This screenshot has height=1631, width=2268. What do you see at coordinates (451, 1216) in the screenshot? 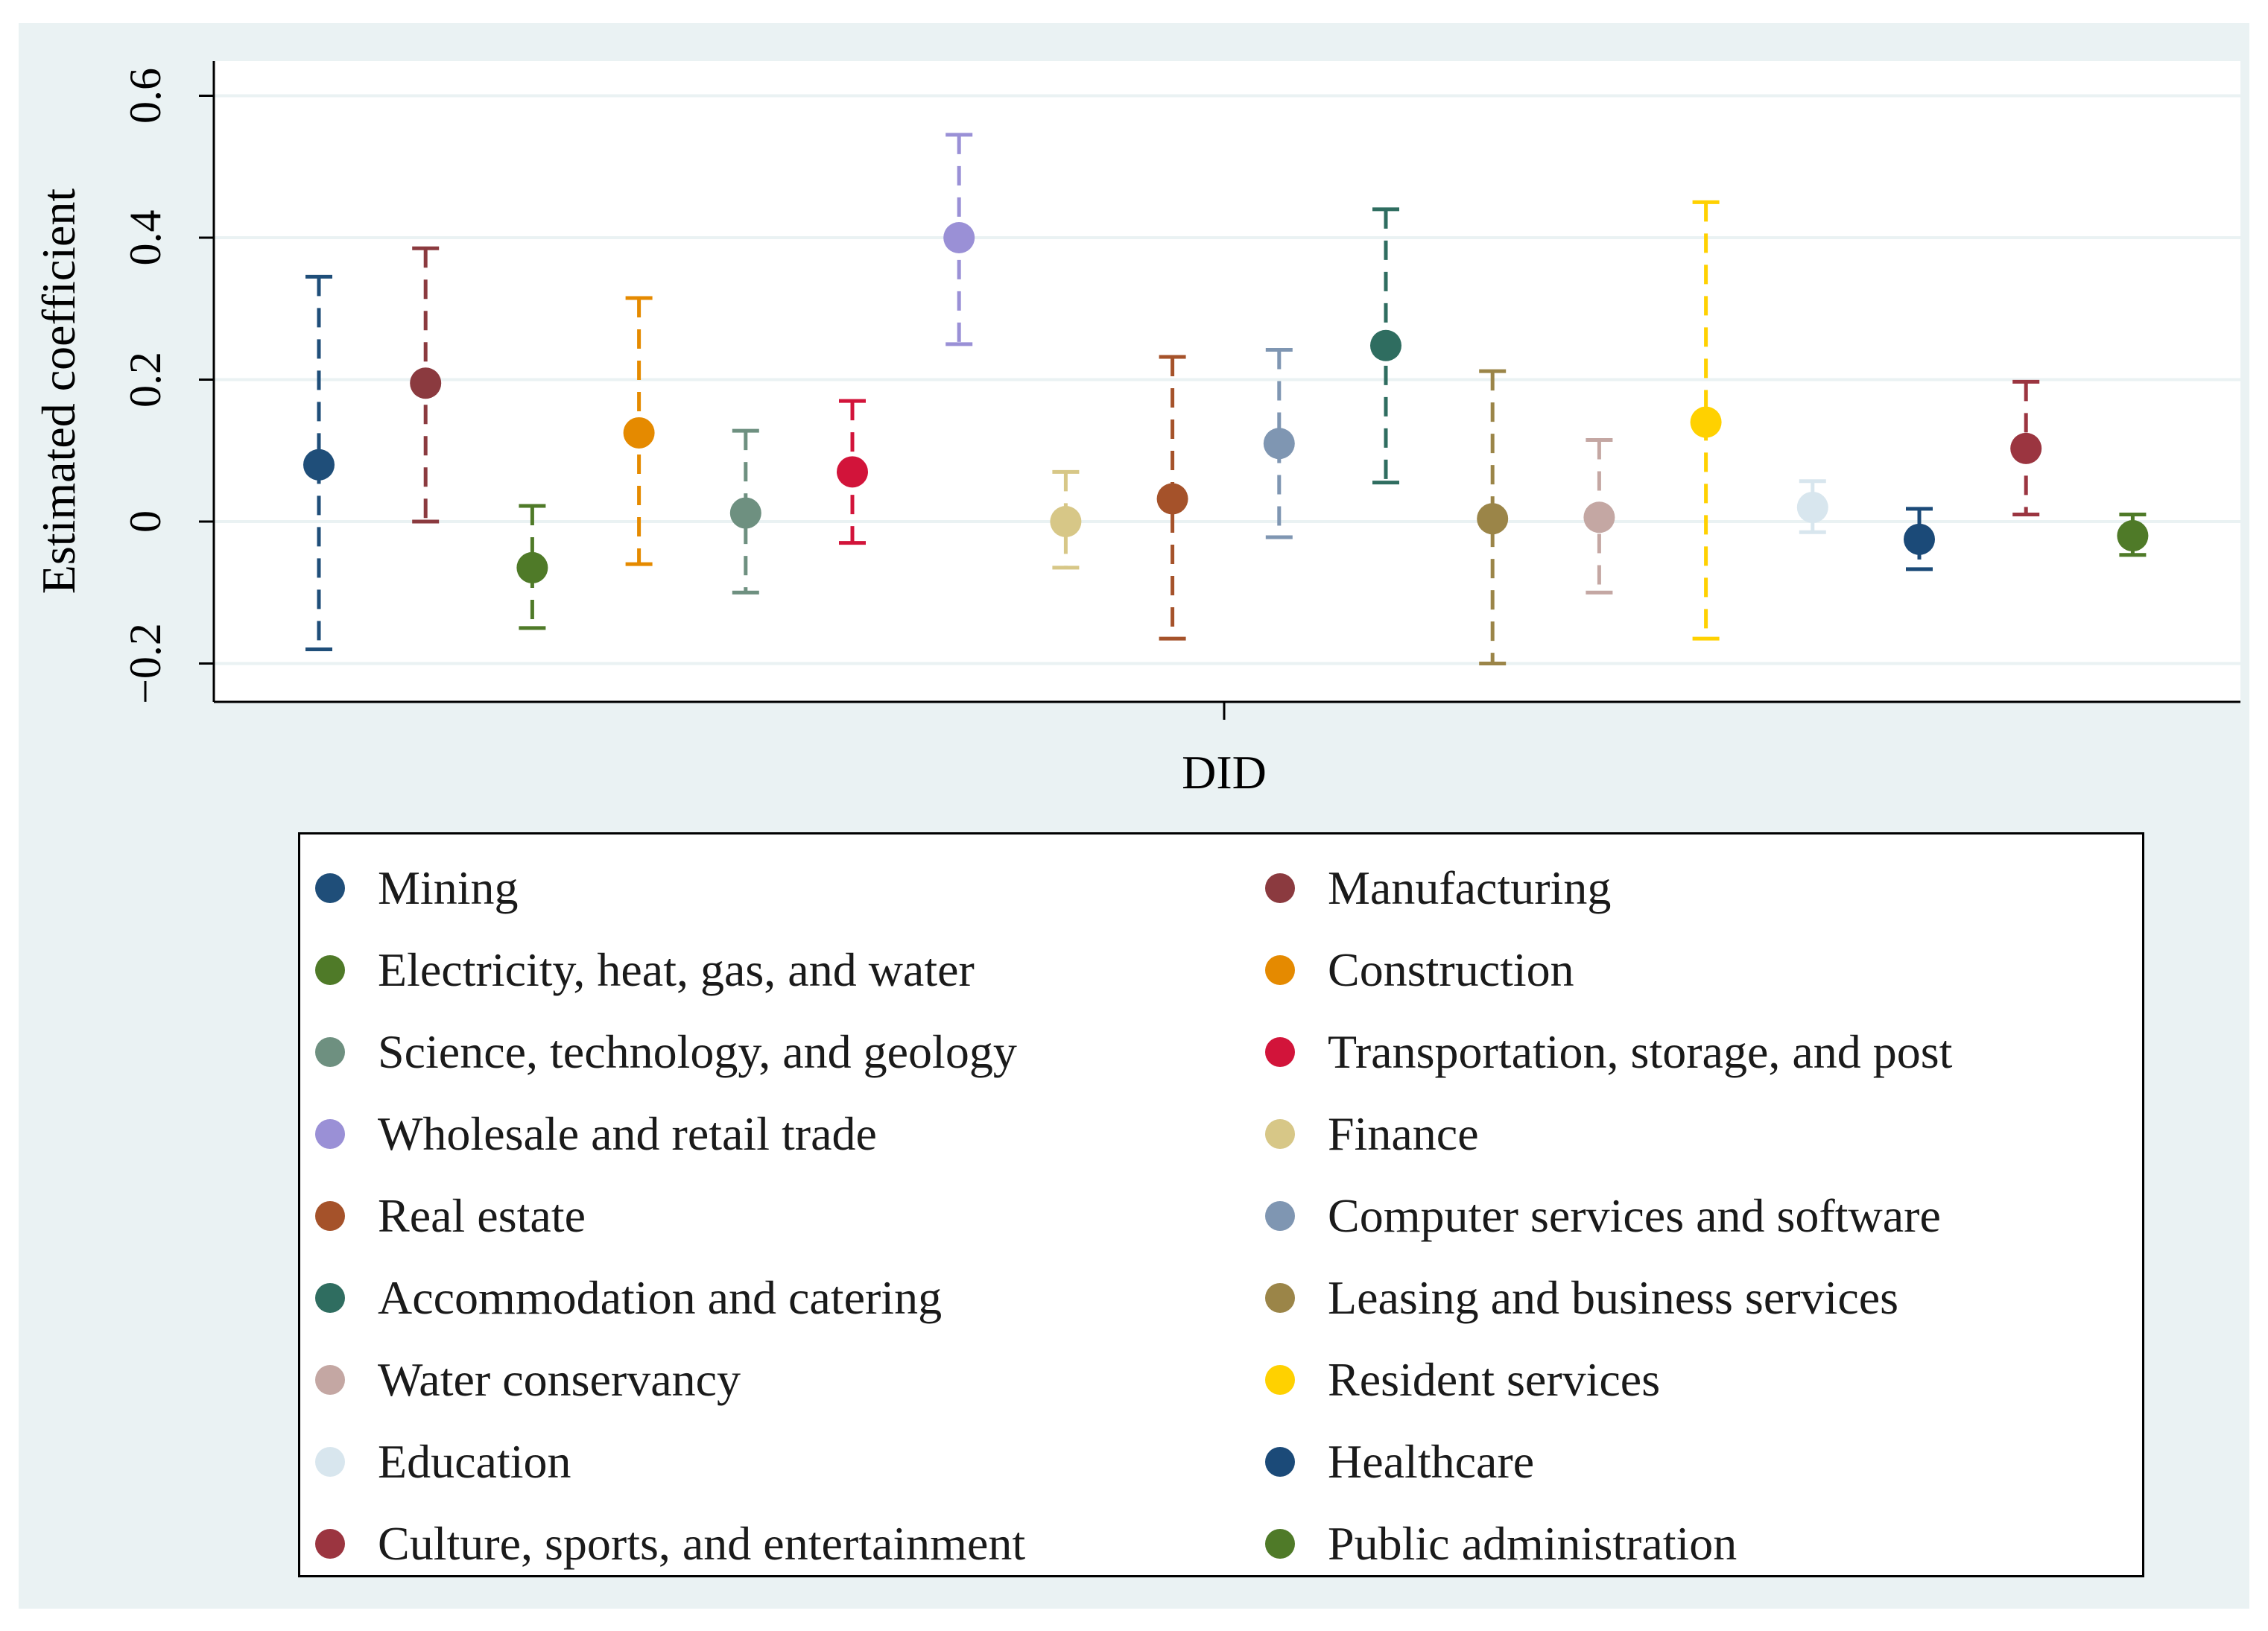
I see `legend-item: Real estate` at bounding box center [451, 1216].